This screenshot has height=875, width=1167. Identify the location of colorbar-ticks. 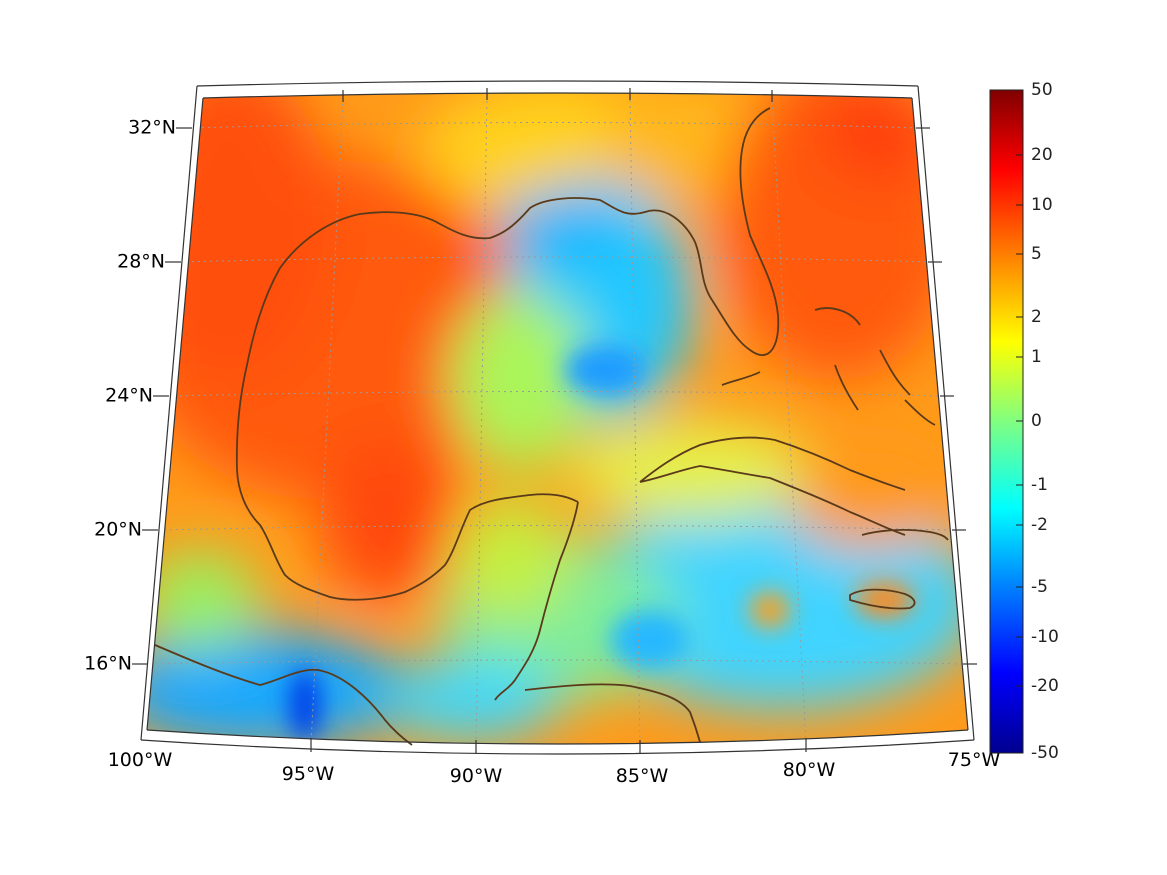
(1019, 420).